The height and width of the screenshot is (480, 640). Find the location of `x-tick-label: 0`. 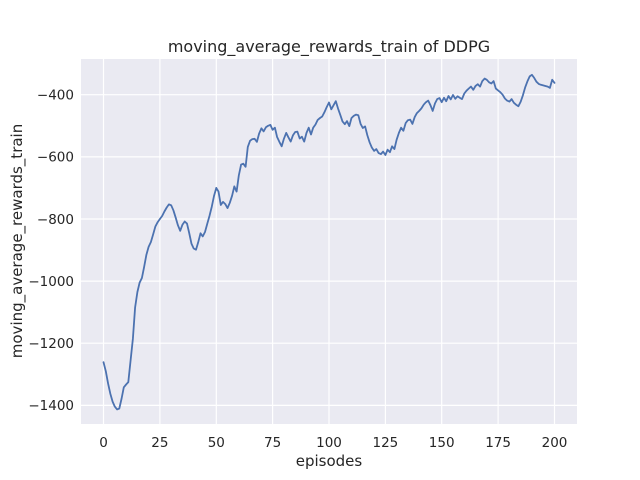

x-tick-label: 0 is located at coordinates (103, 443).